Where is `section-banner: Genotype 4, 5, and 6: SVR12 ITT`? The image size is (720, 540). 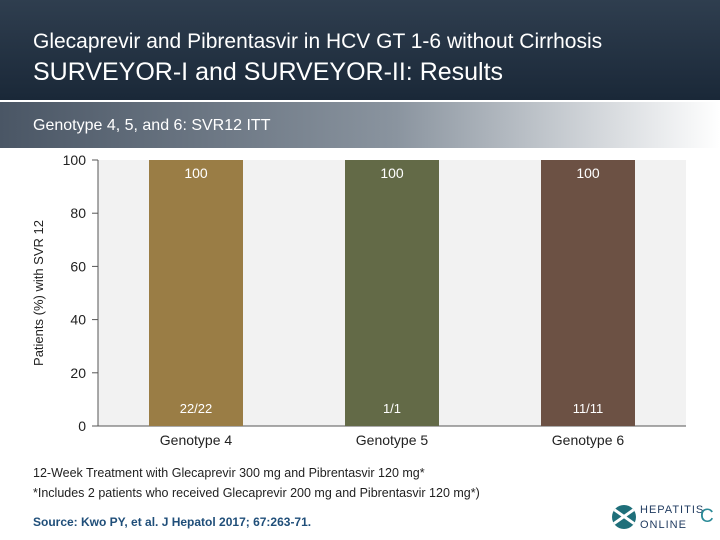 section-banner: Genotype 4, 5, and 6: SVR12 ITT is located at coordinates (360, 125).